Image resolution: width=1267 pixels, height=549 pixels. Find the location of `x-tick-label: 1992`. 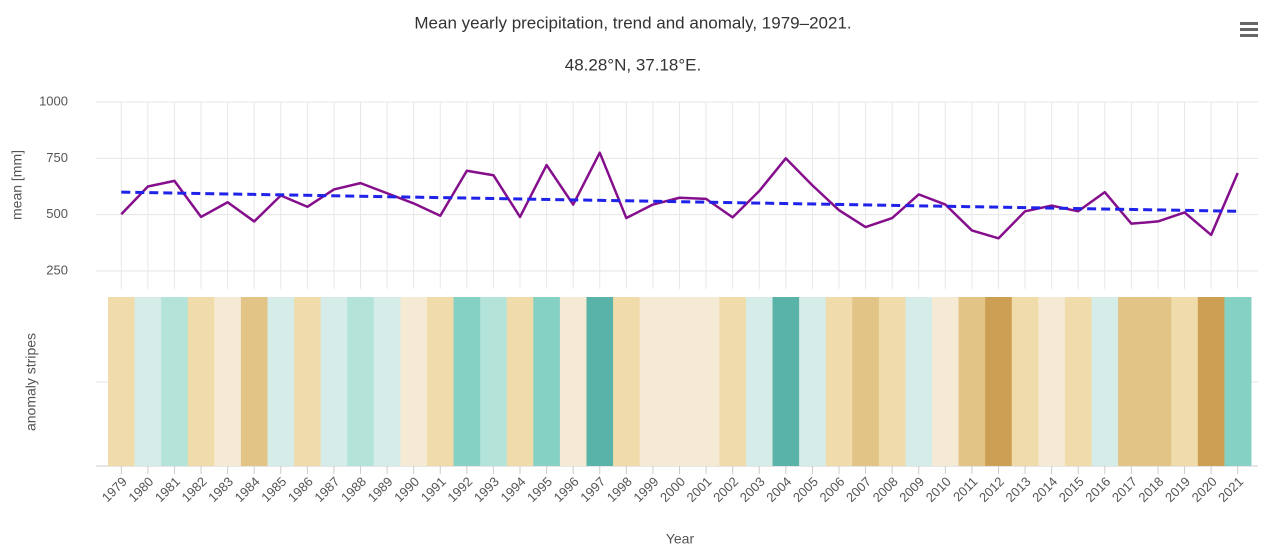

x-tick-label: 1992 is located at coordinates (459, 489).